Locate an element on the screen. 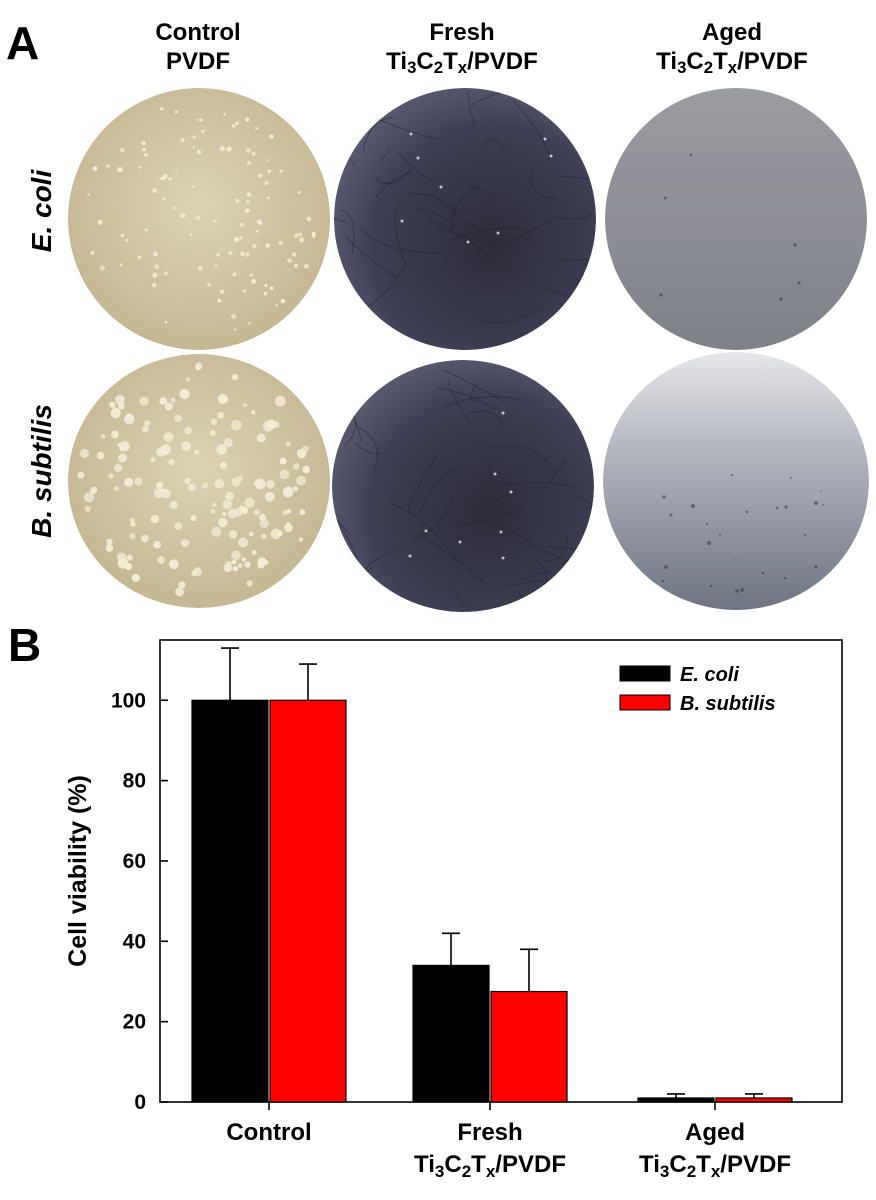 The height and width of the screenshot is (1200, 876). y-tick-label: 0 is located at coordinates (140, 1102).